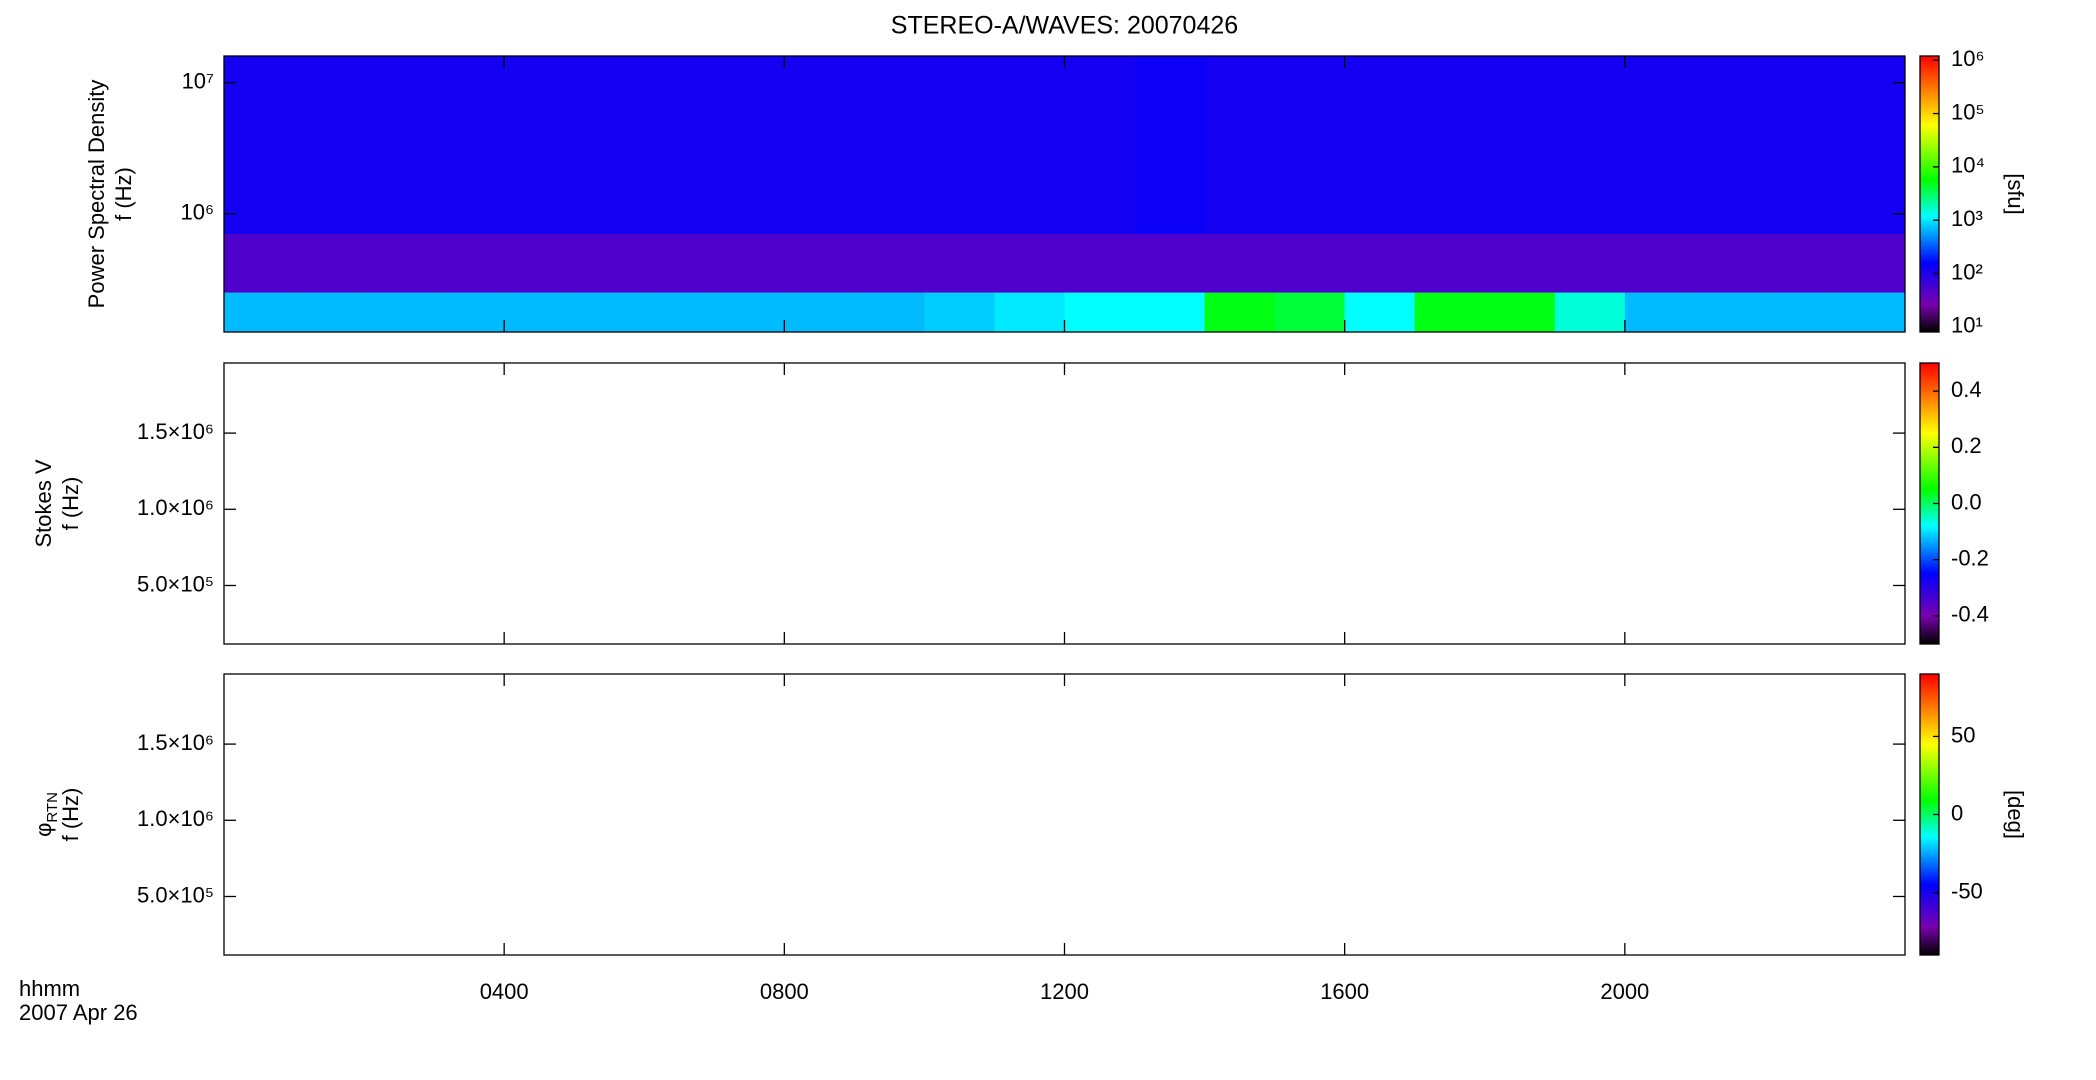 The width and height of the screenshot is (2096, 1080). What do you see at coordinates (2015, 814) in the screenshot?
I see `colorbar-label: [deg]` at bounding box center [2015, 814].